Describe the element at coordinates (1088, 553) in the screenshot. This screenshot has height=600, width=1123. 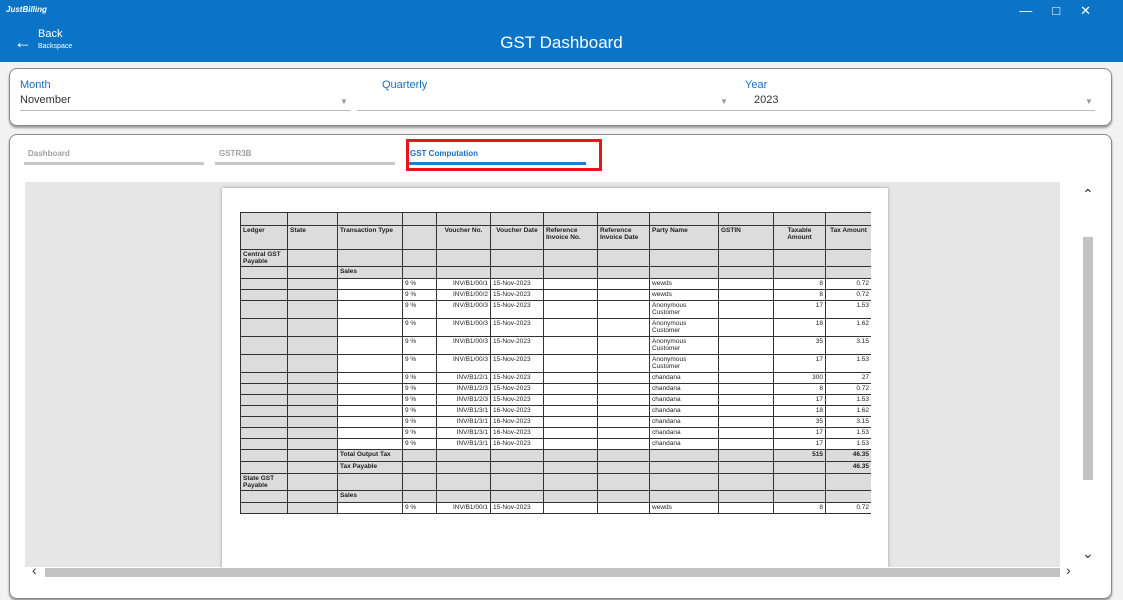
I see `scroll-down: ⌄` at that location.